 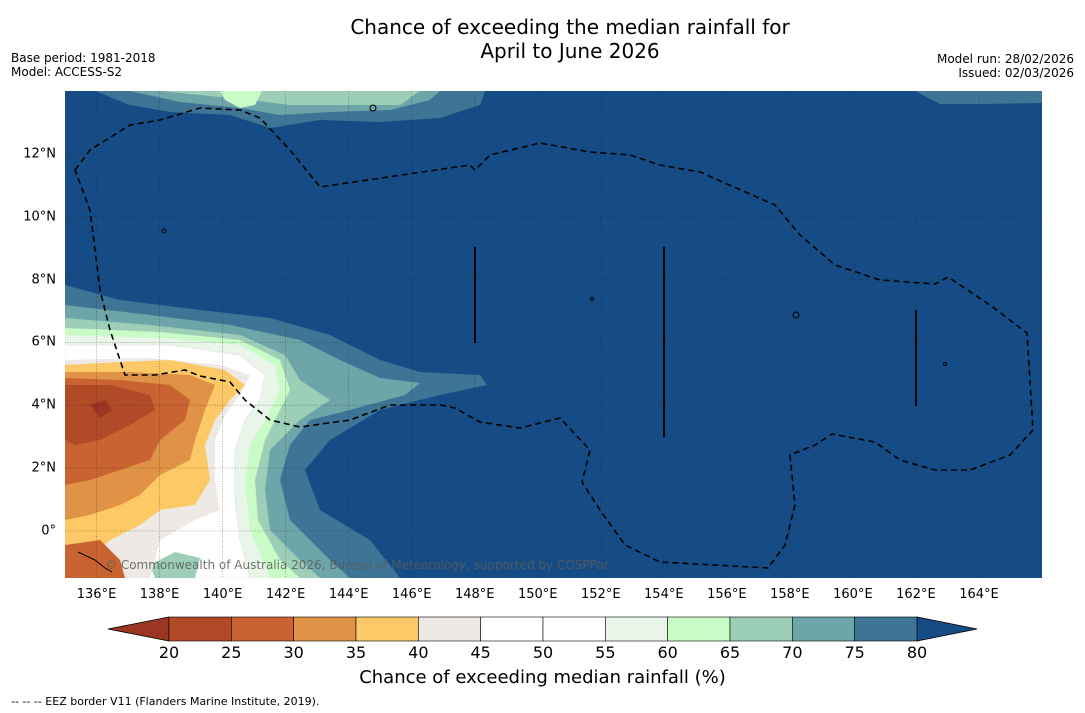 I want to click on x-tick-label: 148°E, so click(x=474, y=594).